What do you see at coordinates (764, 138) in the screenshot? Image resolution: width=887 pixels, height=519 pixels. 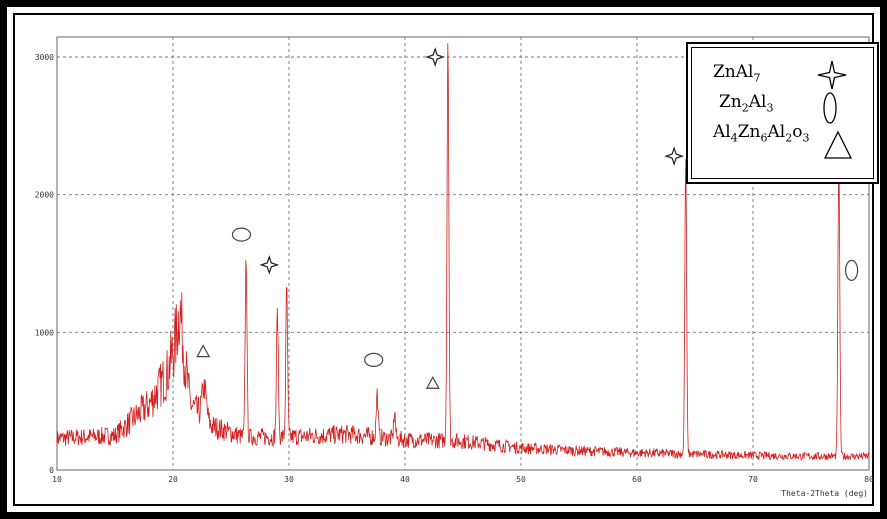 I see `legend-entry-al4zn6al2o3-sub2: 6` at bounding box center [764, 138].